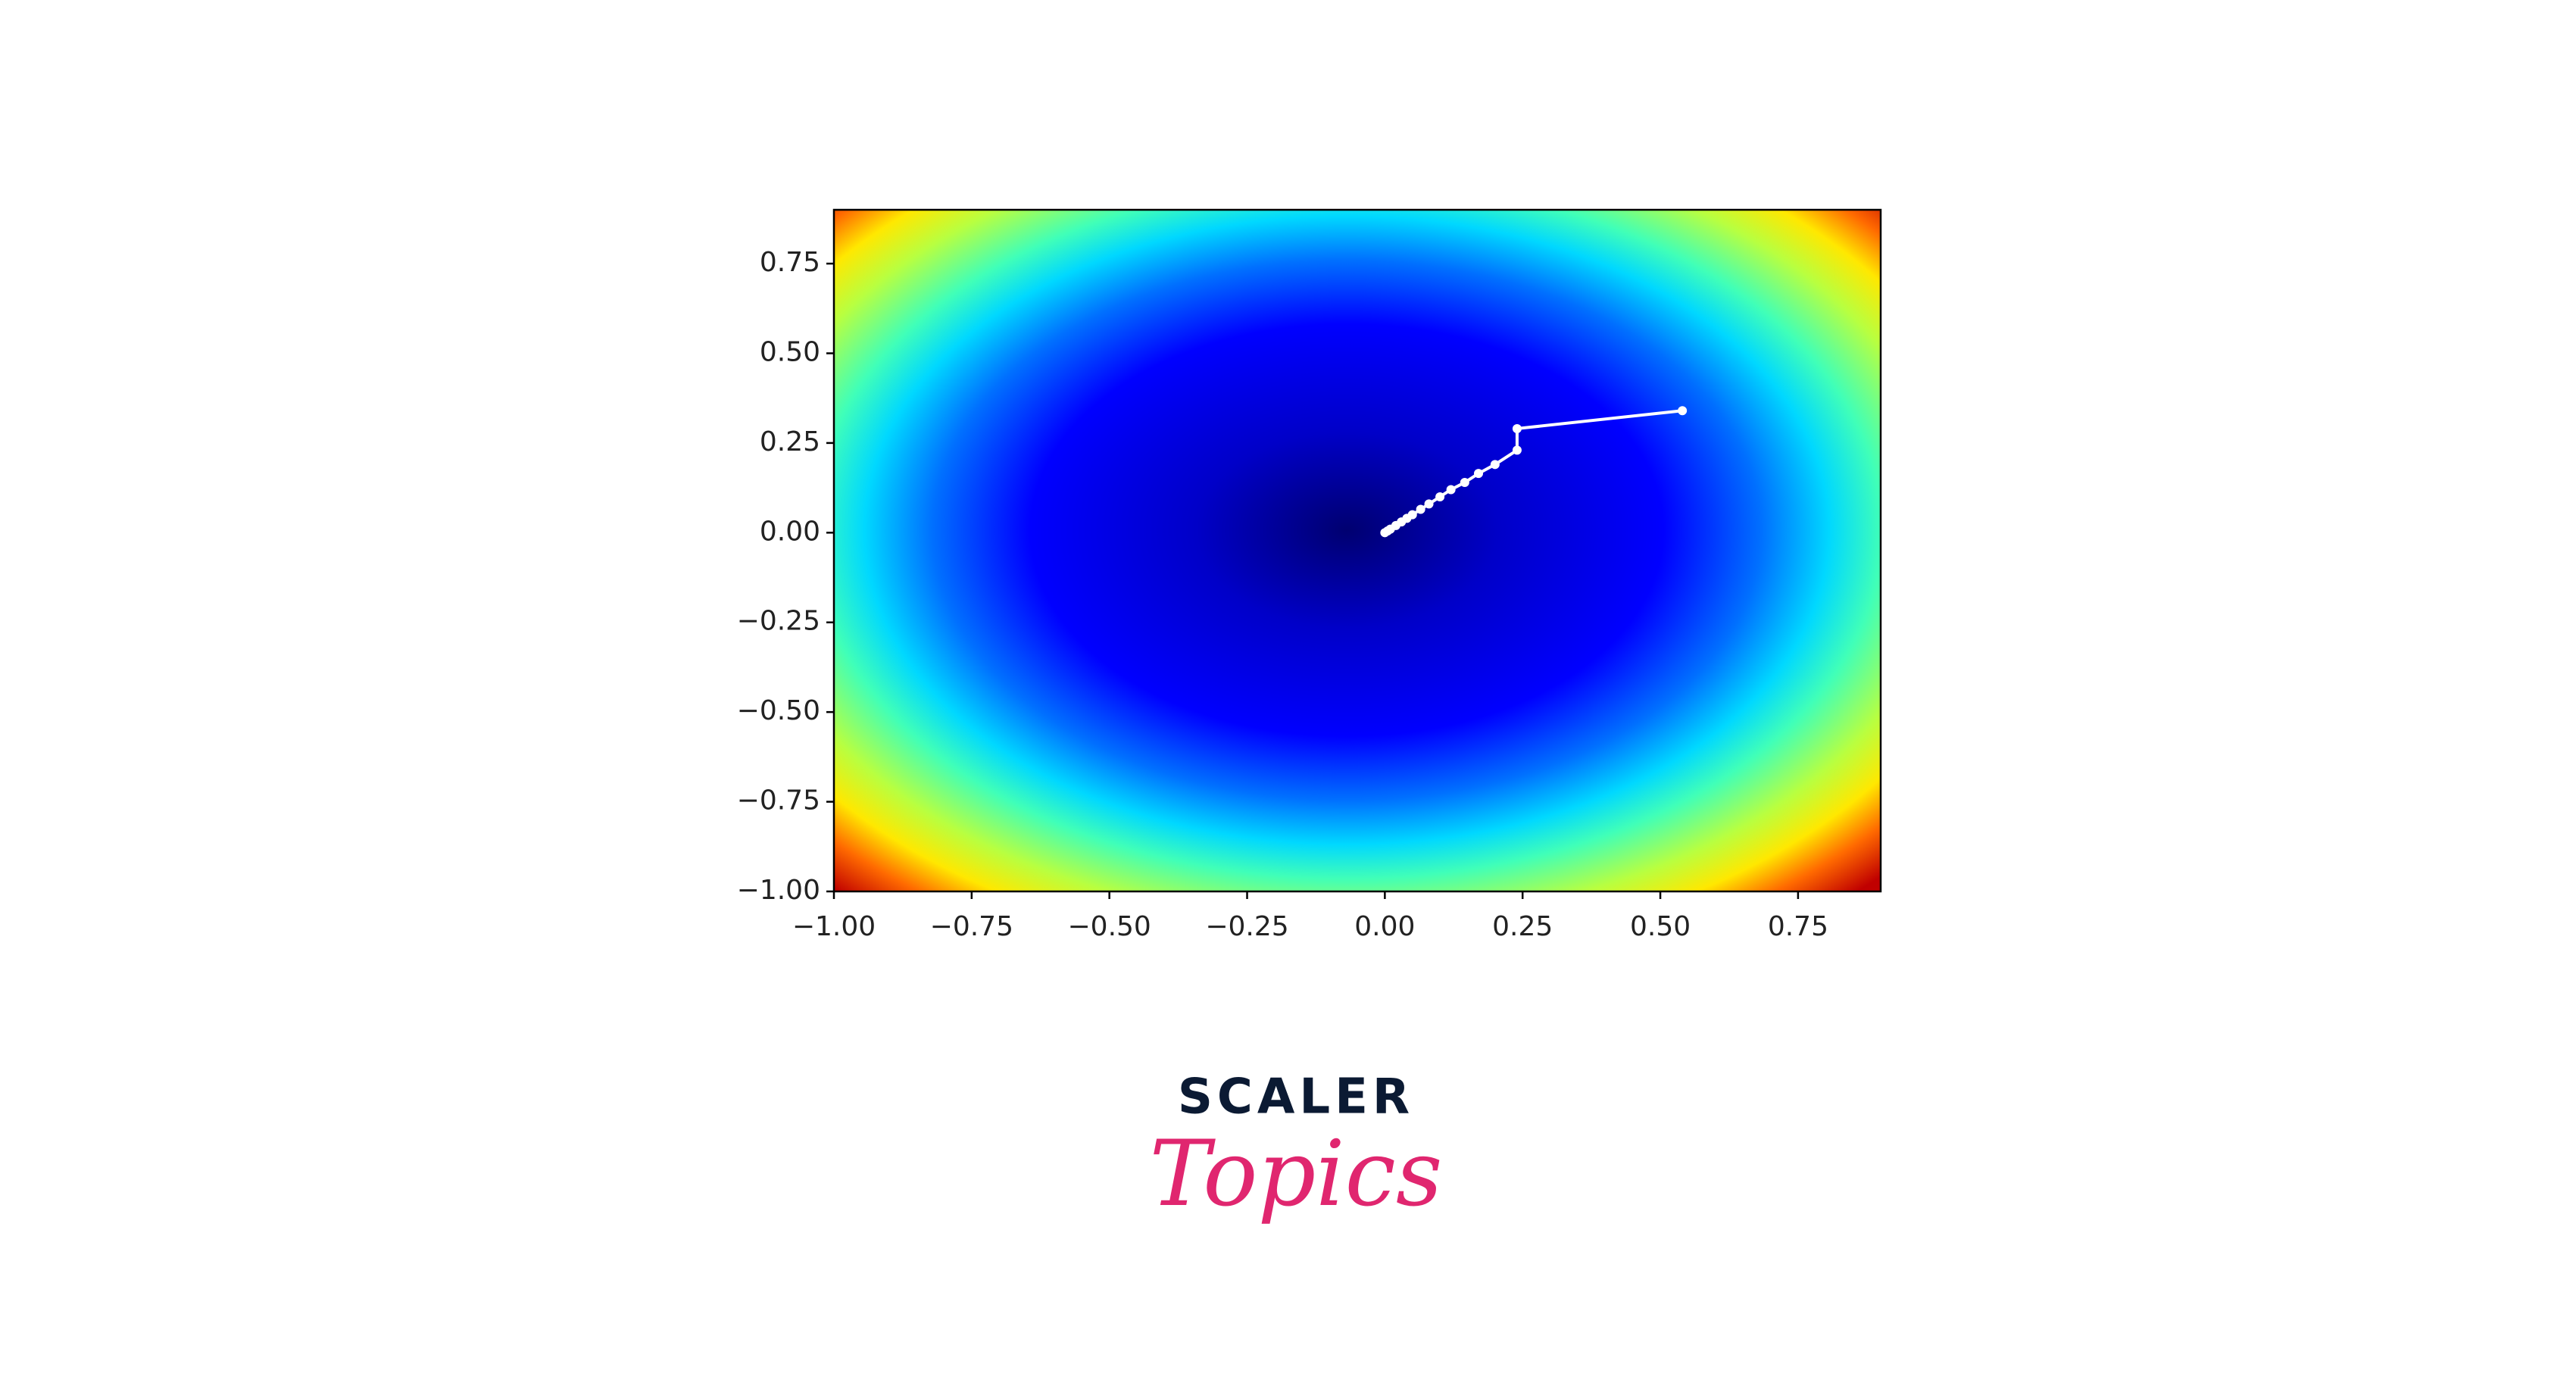 Image resolution: width=2576 pixels, height=1386 pixels. What do you see at coordinates (1798, 926) in the screenshot?
I see `x-tick-label: 0.75` at bounding box center [1798, 926].